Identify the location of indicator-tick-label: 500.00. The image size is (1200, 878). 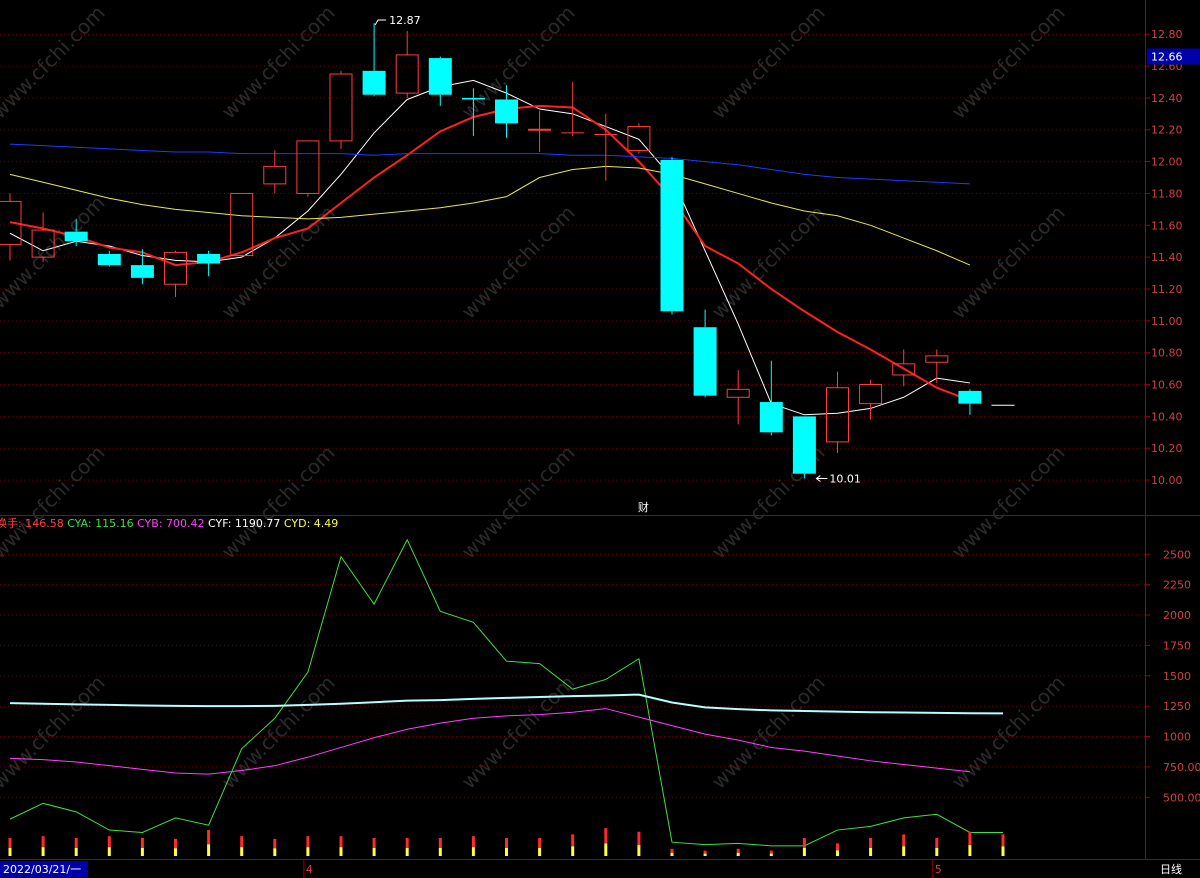
(1181, 797).